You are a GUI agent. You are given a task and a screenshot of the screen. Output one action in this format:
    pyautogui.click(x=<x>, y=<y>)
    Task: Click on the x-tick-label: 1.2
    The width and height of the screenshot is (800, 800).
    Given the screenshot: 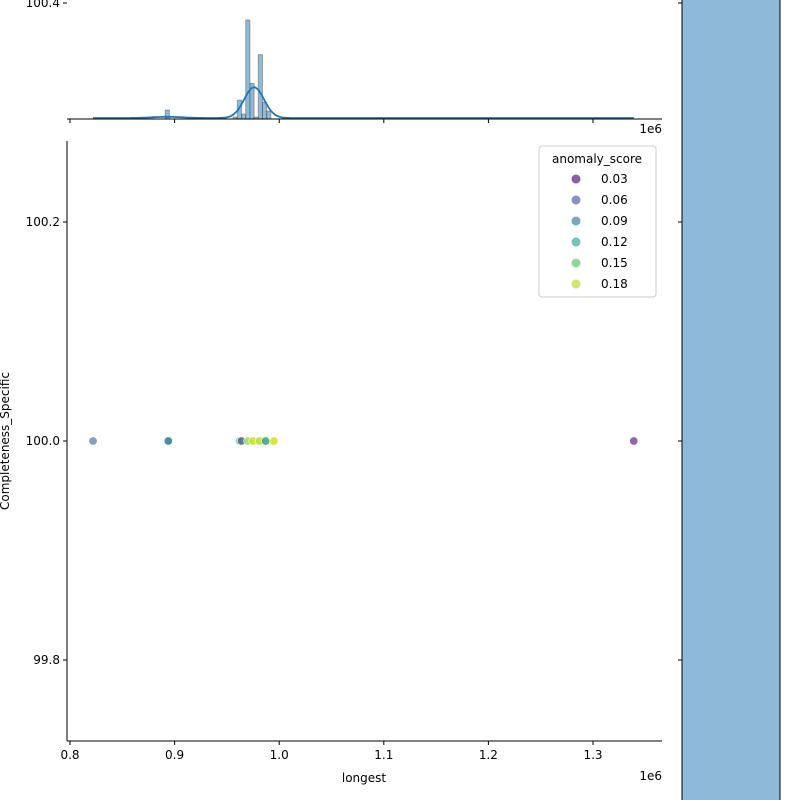 What is the action you would take?
    pyautogui.click(x=488, y=755)
    